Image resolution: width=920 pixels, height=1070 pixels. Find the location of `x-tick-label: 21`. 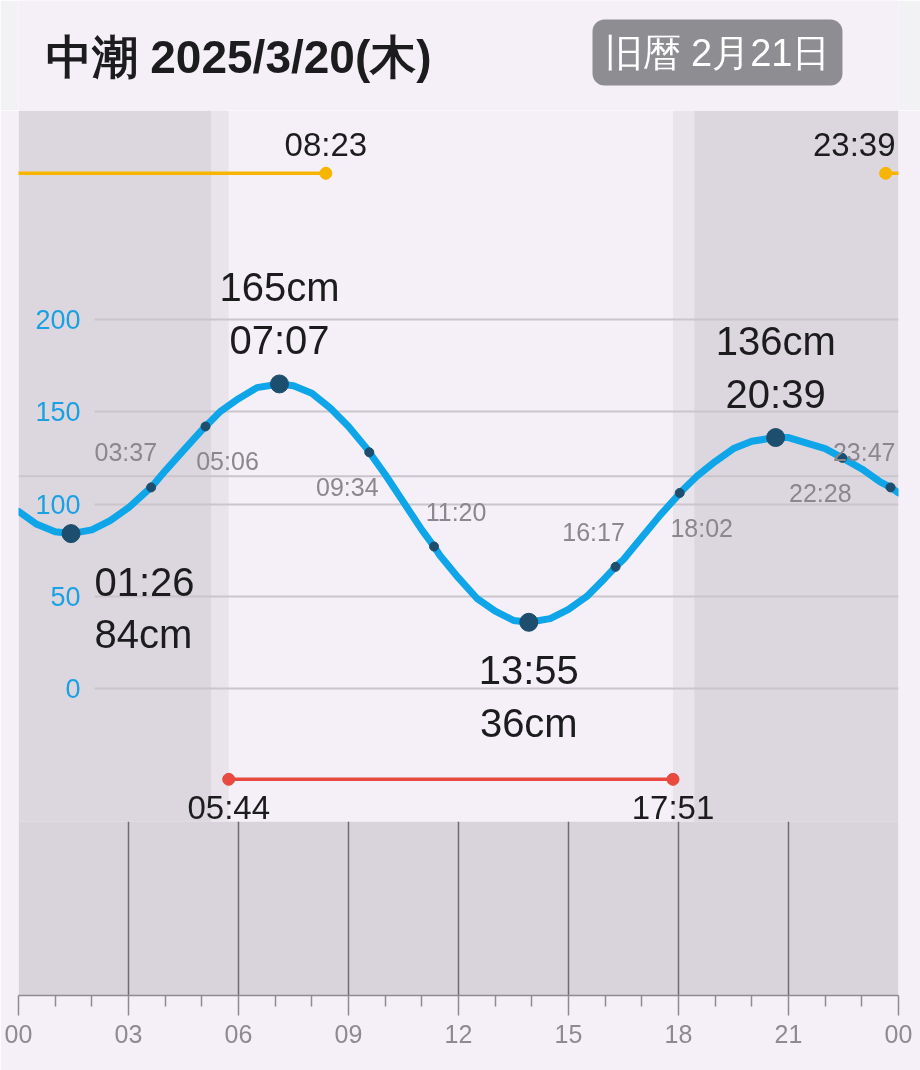

x-tick-label: 21 is located at coordinates (788, 1033).